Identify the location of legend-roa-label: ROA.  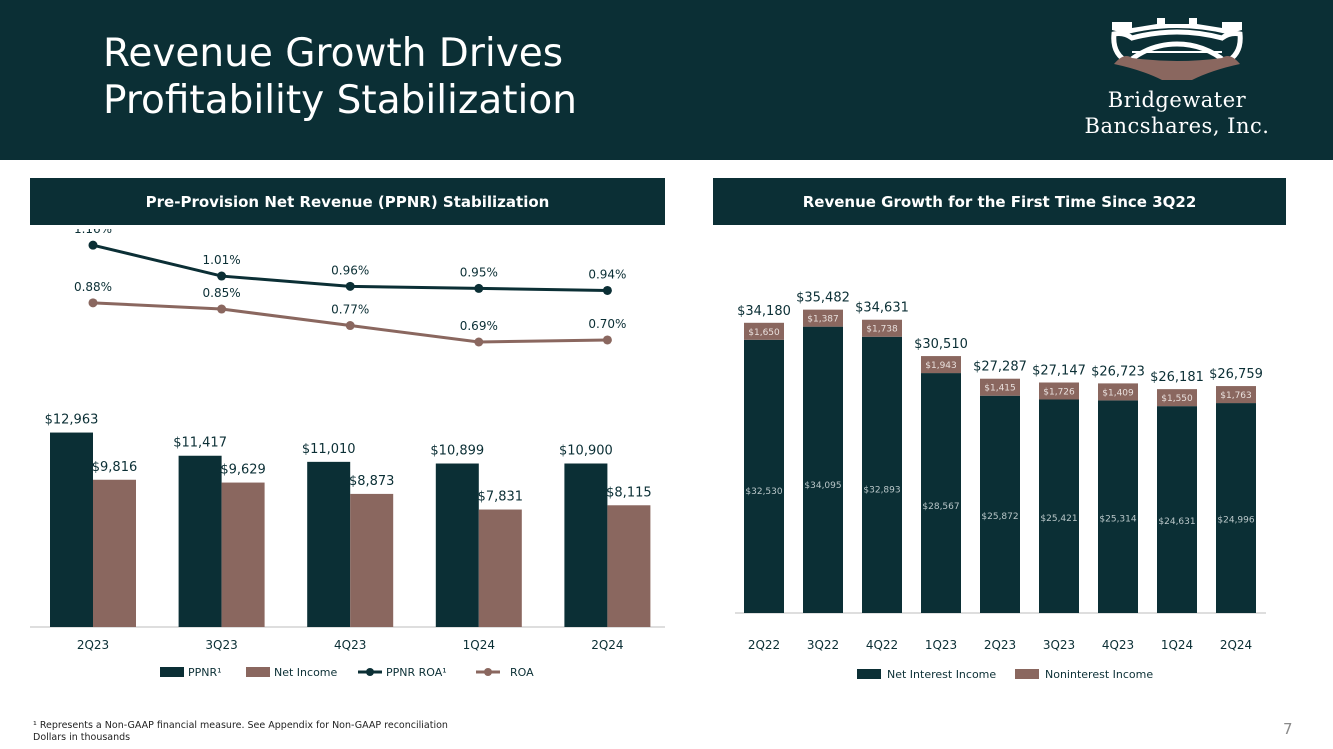
(522, 672).